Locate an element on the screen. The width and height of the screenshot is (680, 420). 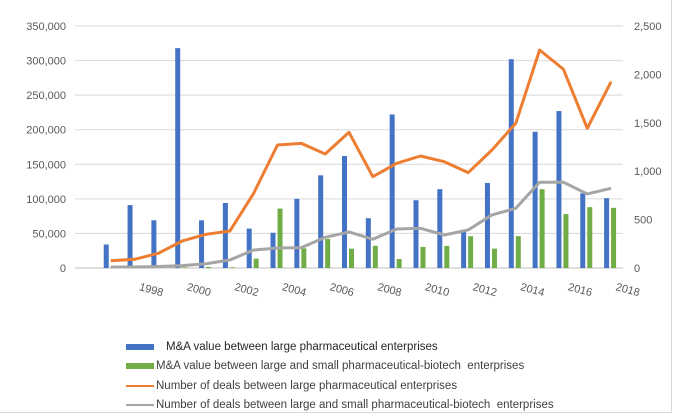
bar-small-2009 is located at coordinates (399, 263).